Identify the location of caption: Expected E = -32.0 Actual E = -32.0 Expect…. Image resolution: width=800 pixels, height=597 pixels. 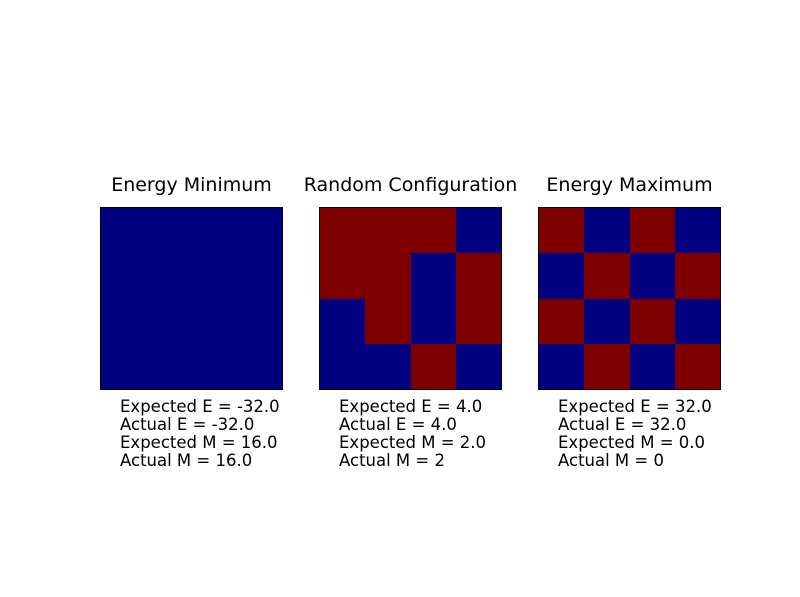
(200, 434).